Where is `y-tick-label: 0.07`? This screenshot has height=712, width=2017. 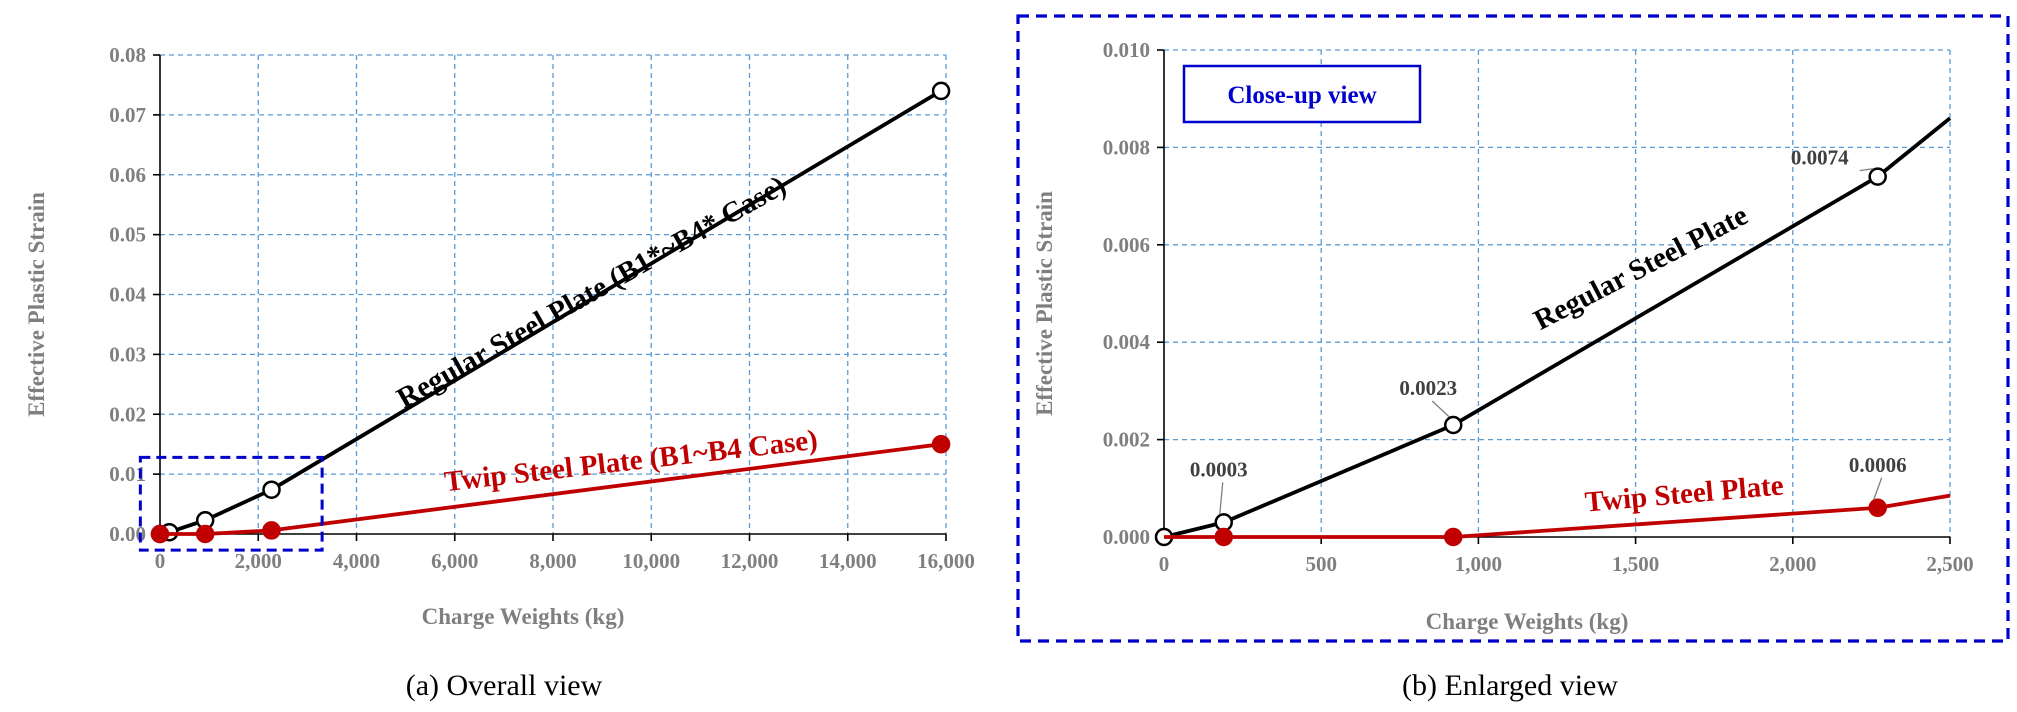
y-tick-label: 0.07 is located at coordinates (127, 115).